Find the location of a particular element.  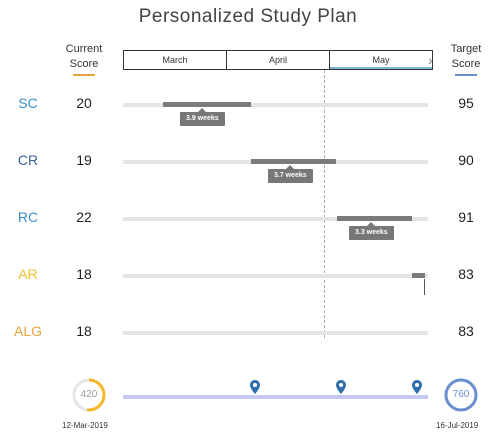

current-score: 20 is located at coordinates (84, 103).